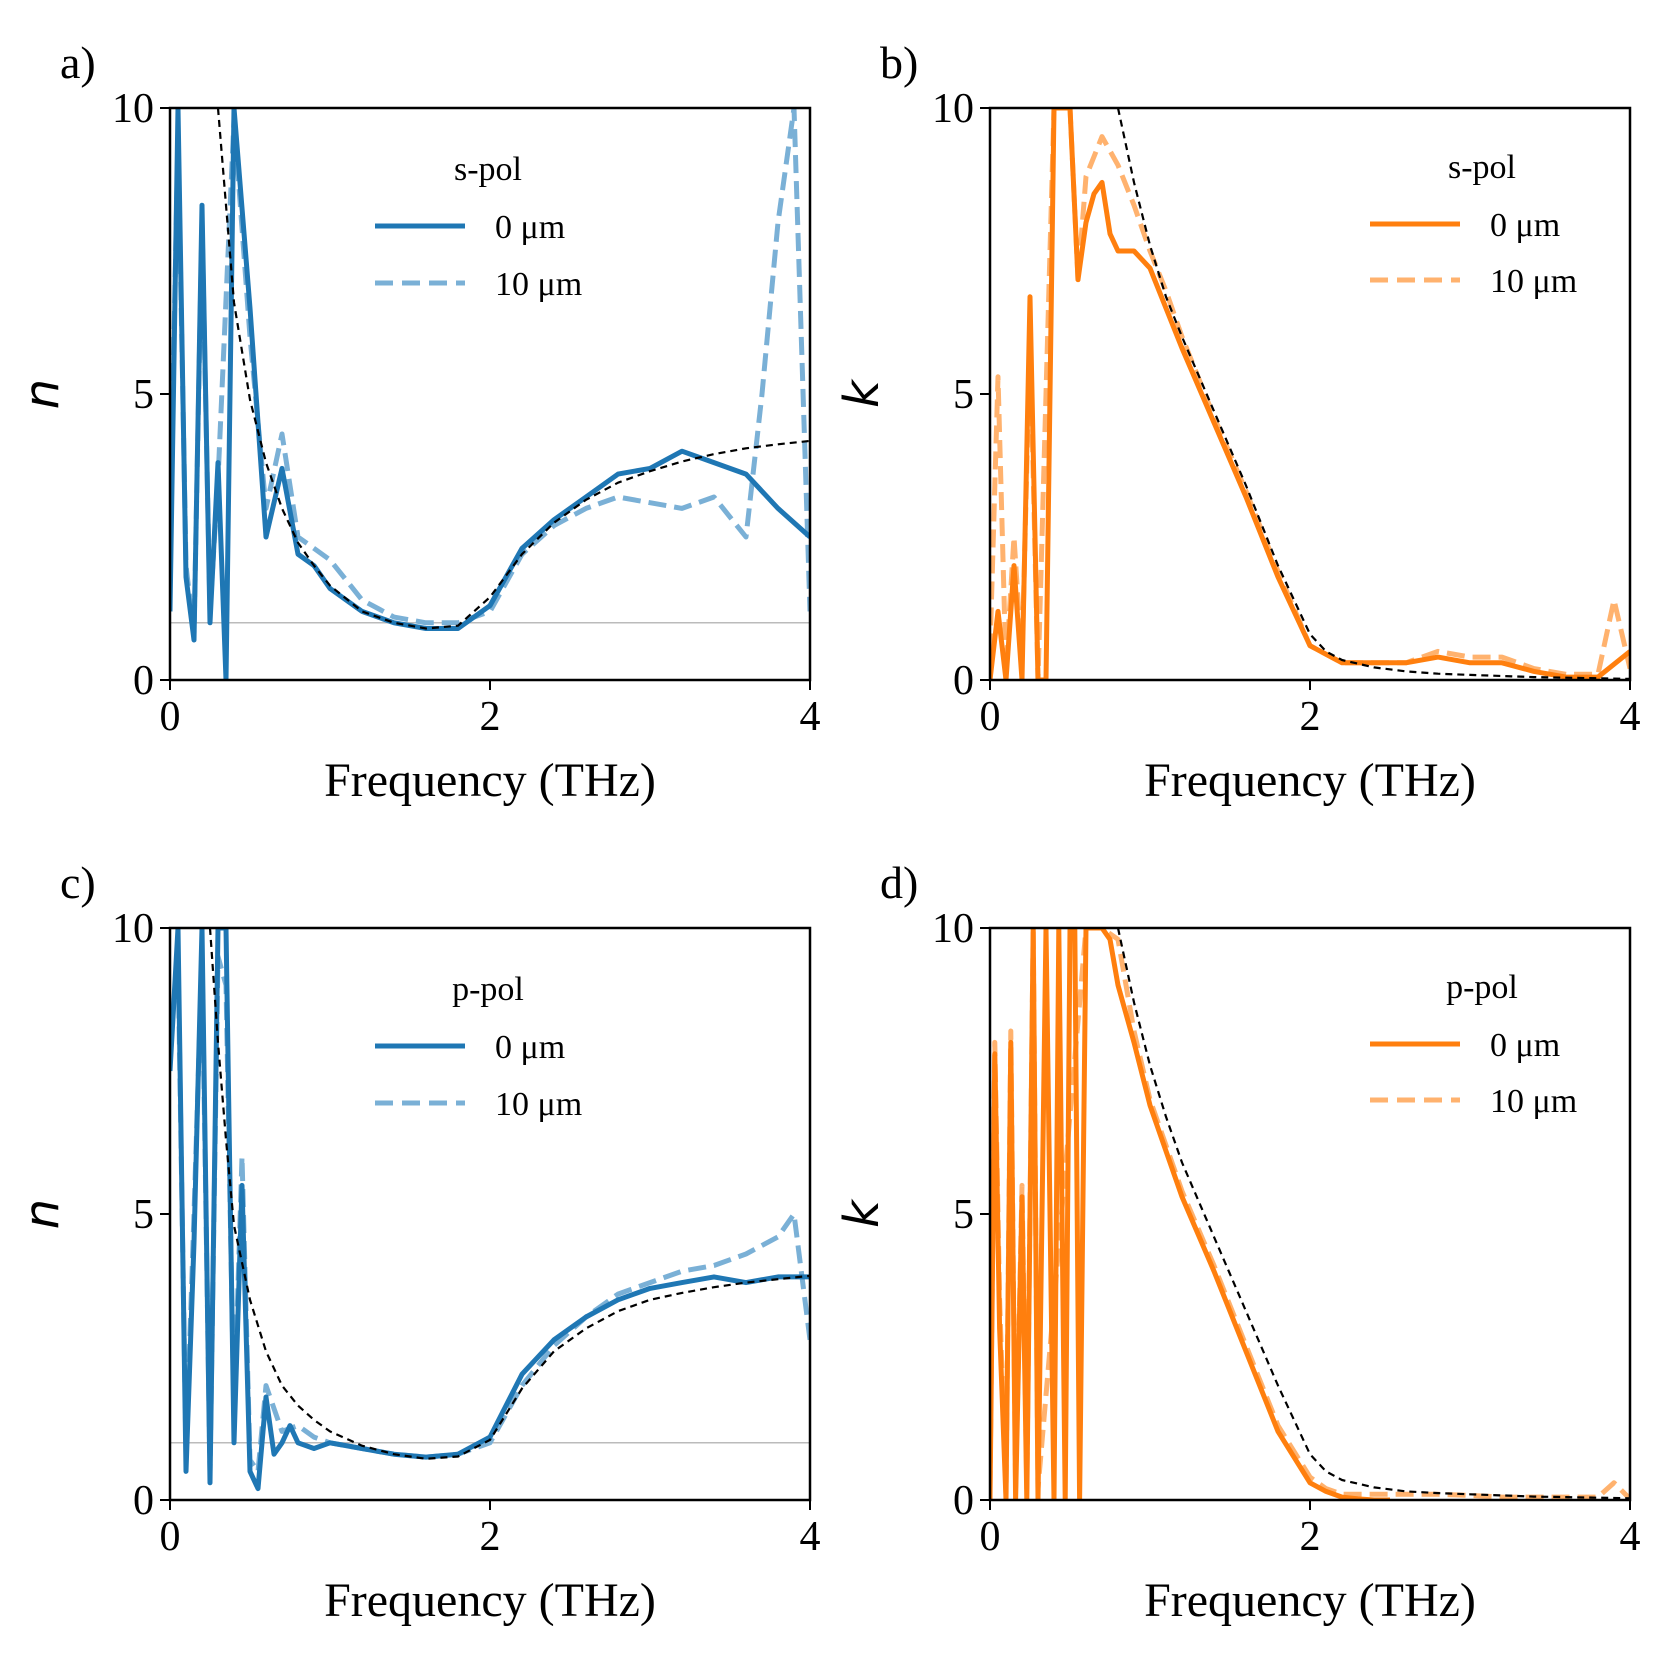 The image size is (1660, 1660). What do you see at coordinates (963, 1501) in the screenshot?
I see `ytick-0-d: 0` at bounding box center [963, 1501].